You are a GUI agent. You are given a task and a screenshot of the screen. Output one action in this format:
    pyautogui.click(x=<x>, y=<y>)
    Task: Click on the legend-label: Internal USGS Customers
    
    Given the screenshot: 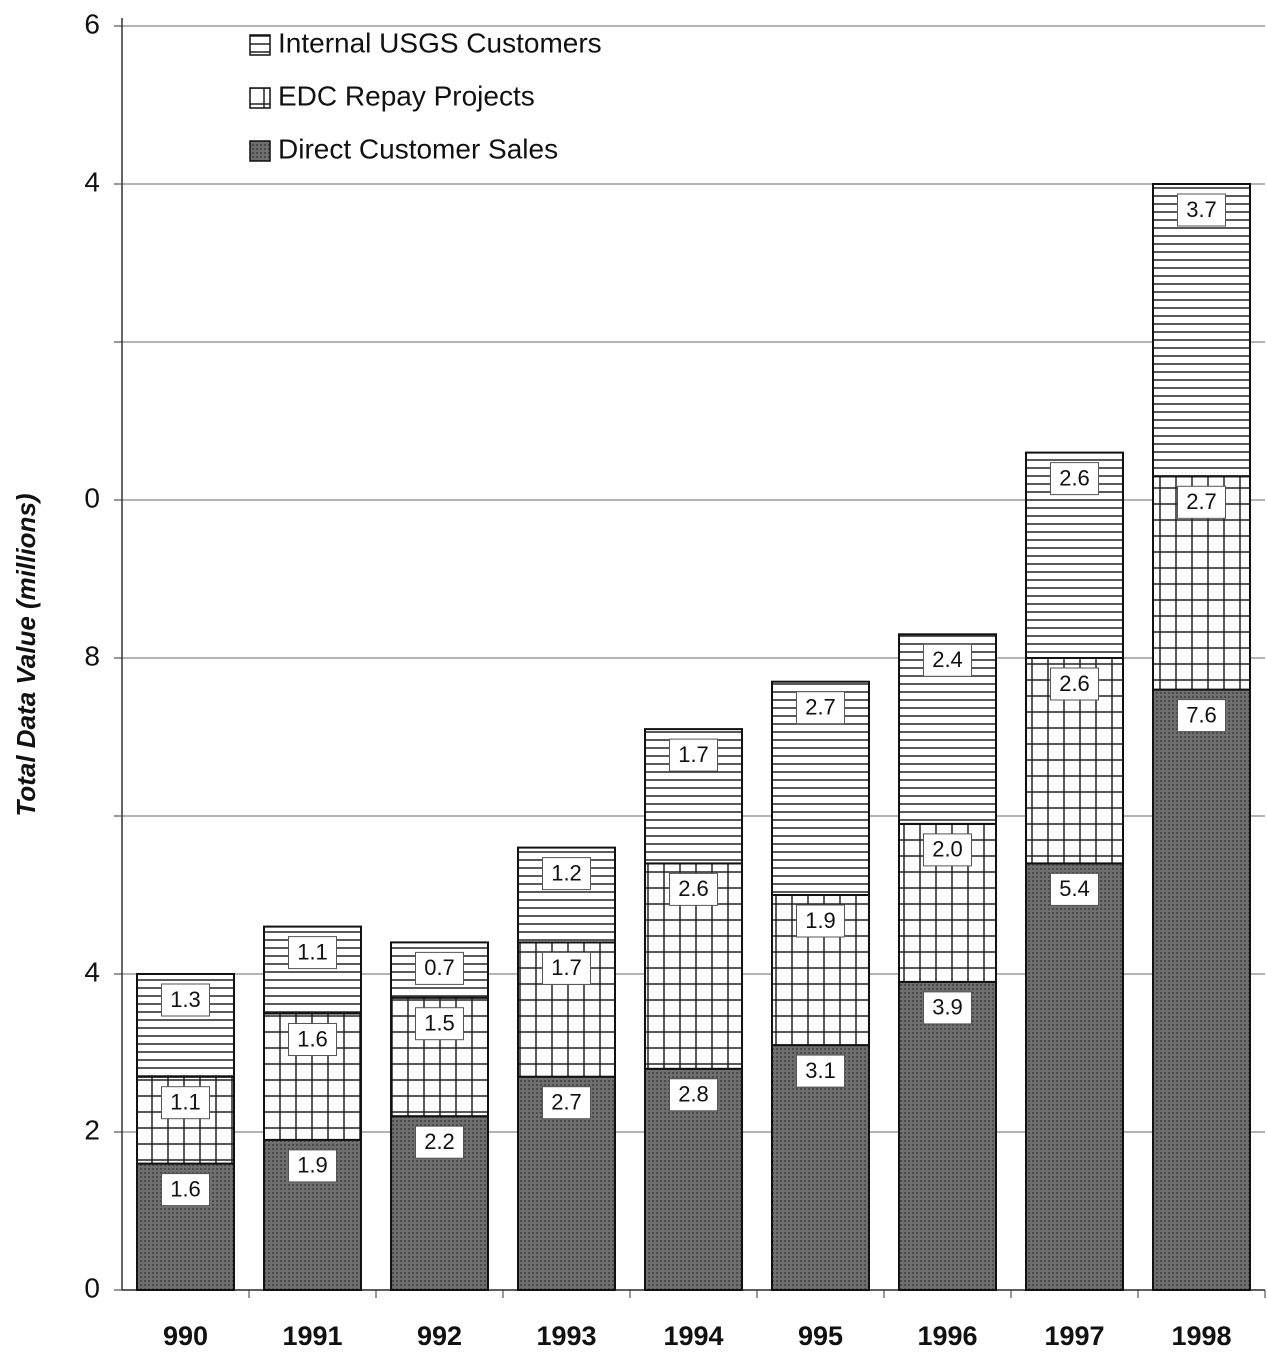 What is the action you would take?
    pyautogui.click(x=440, y=42)
    